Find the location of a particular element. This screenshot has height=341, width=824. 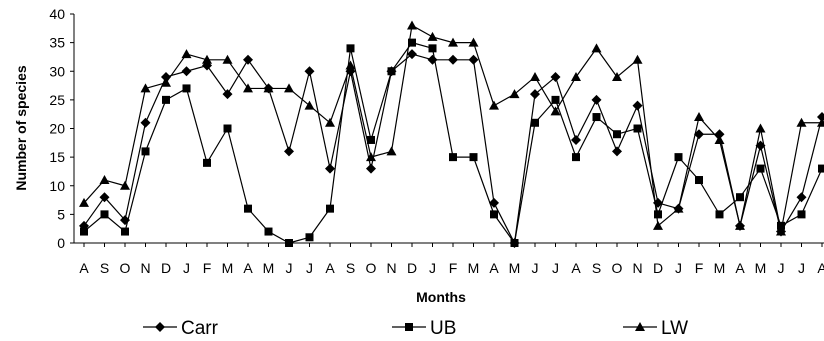

y-axis-ticks: 0 5 10 15 20 25 30 35 40 is located at coordinates (61, 128).